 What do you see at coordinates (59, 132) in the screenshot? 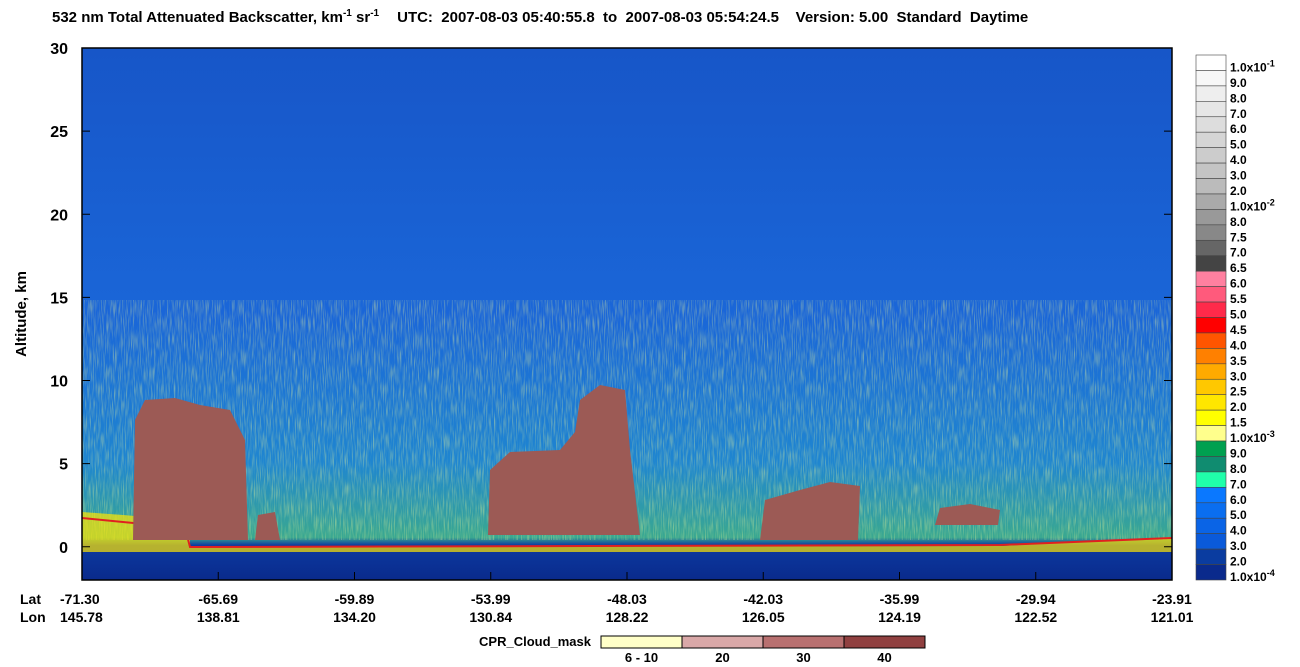
I see `y-tick-label: 25` at bounding box center [59, 132].